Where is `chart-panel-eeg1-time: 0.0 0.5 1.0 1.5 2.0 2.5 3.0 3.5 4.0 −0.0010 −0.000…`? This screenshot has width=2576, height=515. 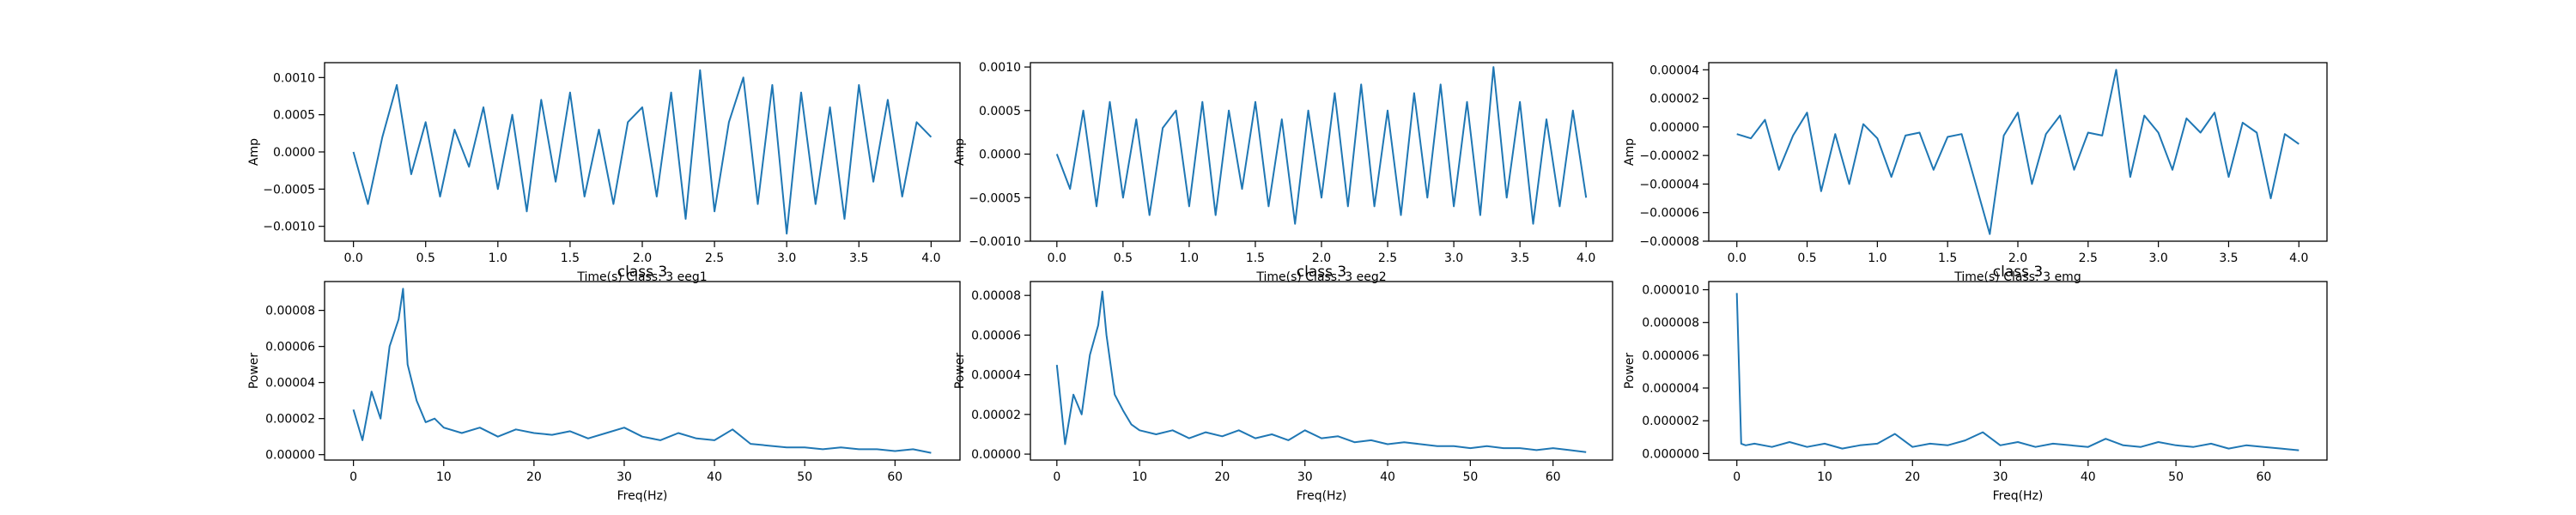 chart-panel-eeg1-time: 0.0 0.5 1.0 1.5 2.0 2.5 3.0 3.5 4.0 −0.0010 −0.000… is located at coordinates (604, 173).